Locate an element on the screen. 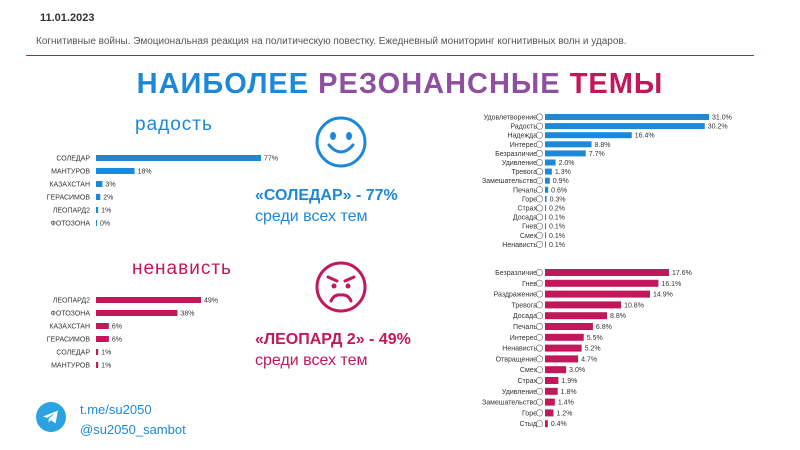 Image resolution: width=800 pixels, height=450 pixels. joy-emotion-label: Удивление is located at coordinates (519, 163).